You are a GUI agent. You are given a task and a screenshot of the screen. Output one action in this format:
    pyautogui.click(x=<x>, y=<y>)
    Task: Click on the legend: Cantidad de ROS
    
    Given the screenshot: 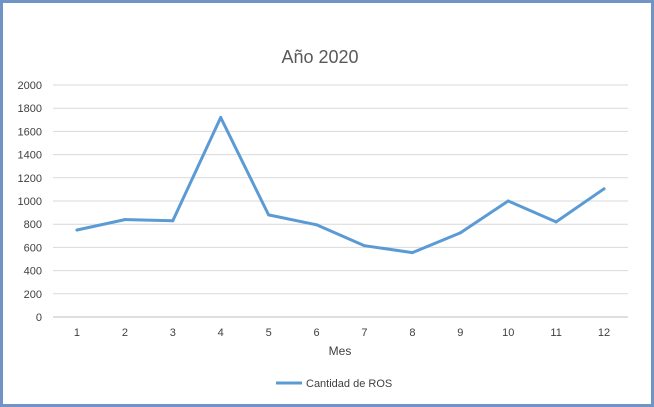 What is the action you would take?
    pyautogui.click(x=334, y=384)
    